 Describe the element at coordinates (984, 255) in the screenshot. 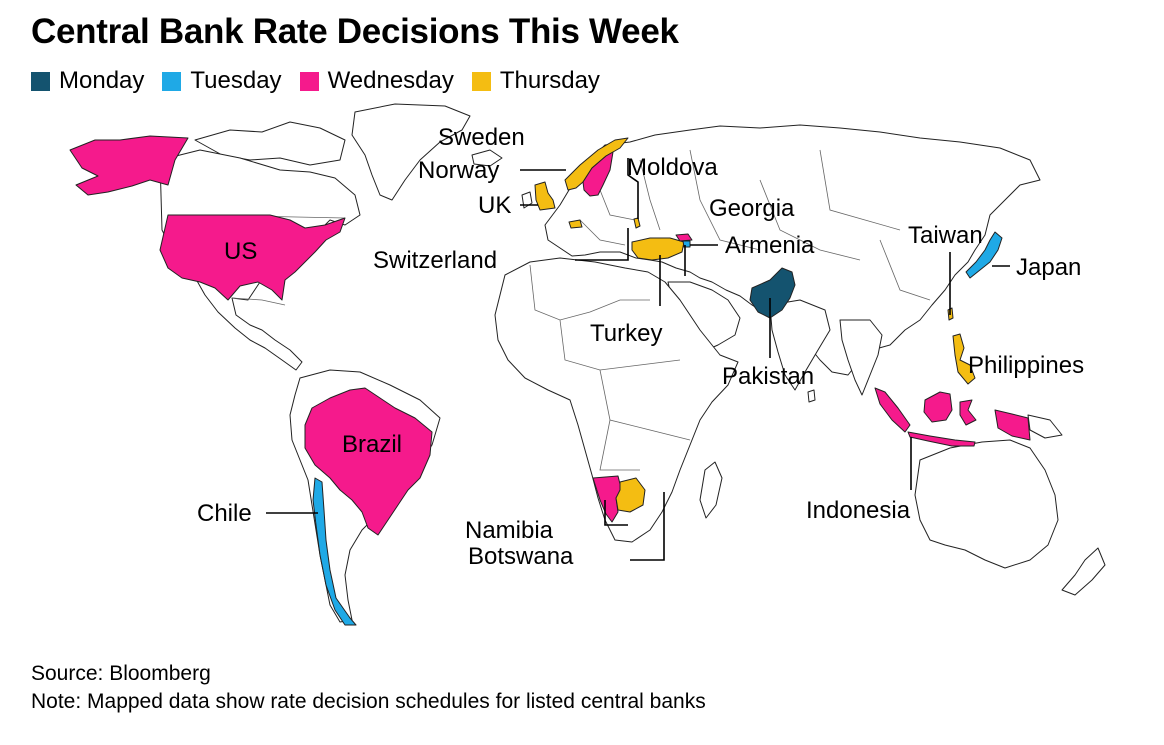

I see `region-japan` at that location.